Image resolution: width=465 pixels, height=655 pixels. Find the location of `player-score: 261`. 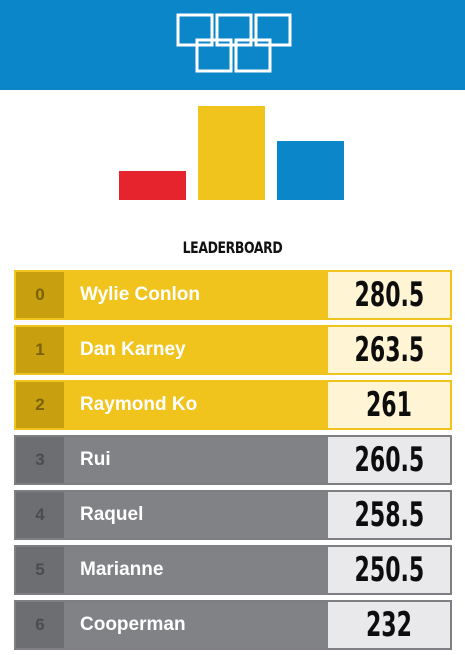

player-score: 261 is located at coordinates (389, 405).